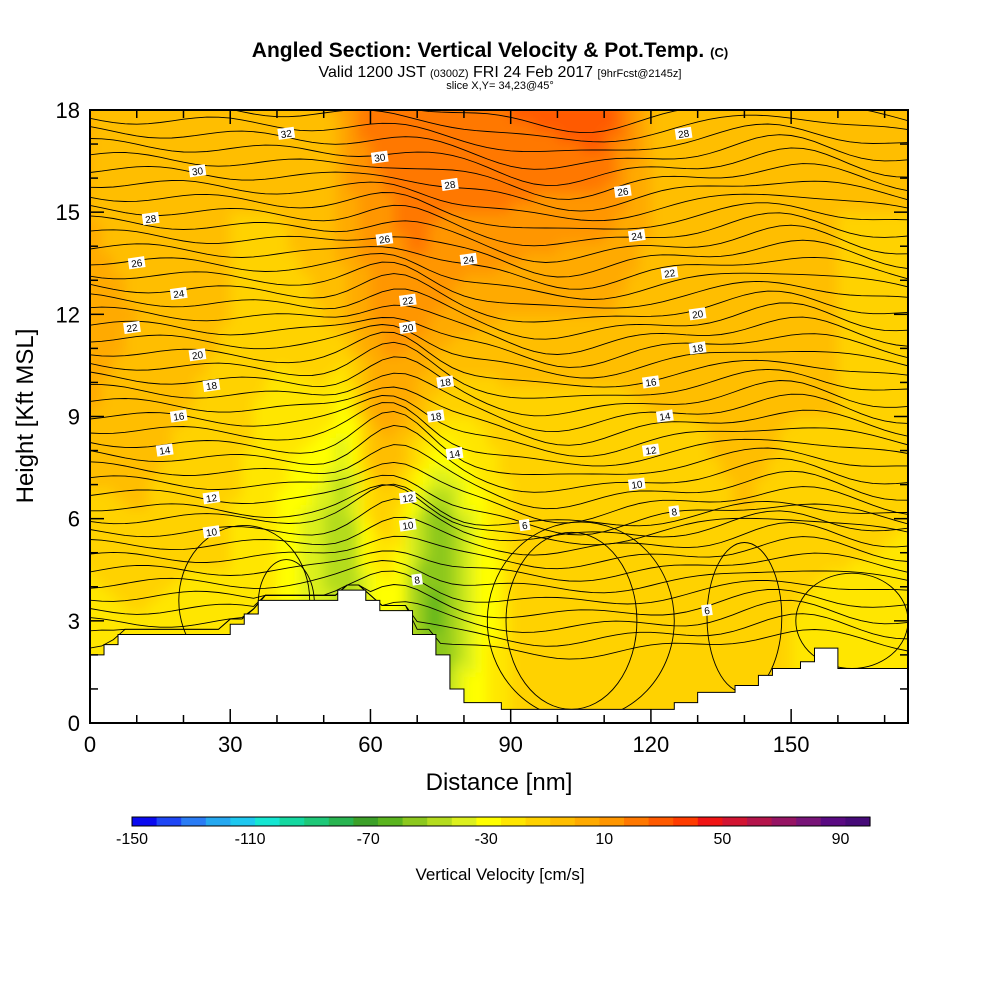 This screenshot has height=1000, width=1000. I want to click on pot-temp-label-bg, so click(150, 218).